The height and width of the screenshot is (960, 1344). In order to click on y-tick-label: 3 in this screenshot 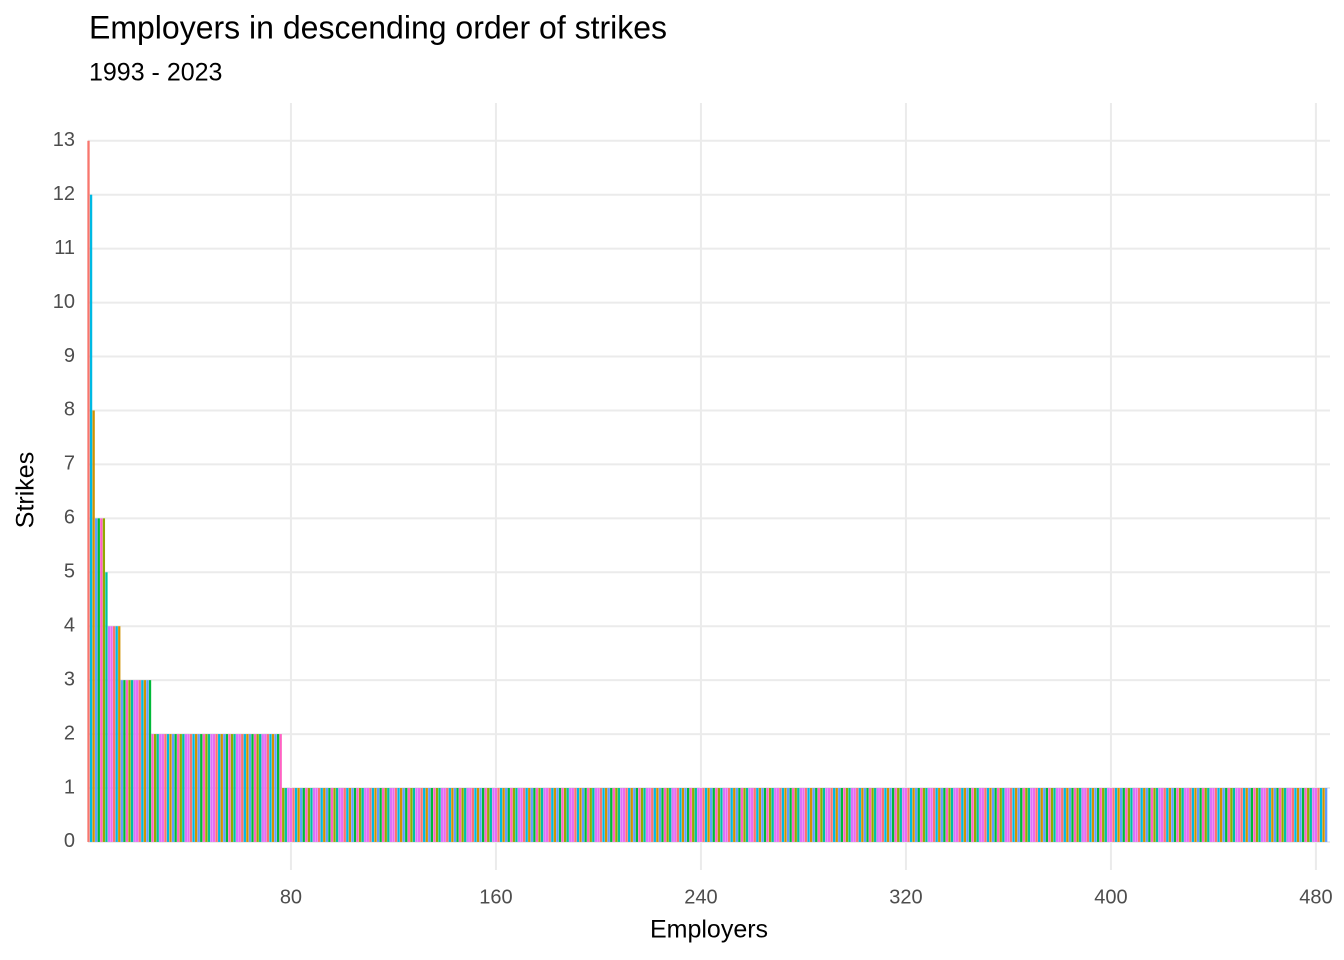, I will do `click(69, 679)`.